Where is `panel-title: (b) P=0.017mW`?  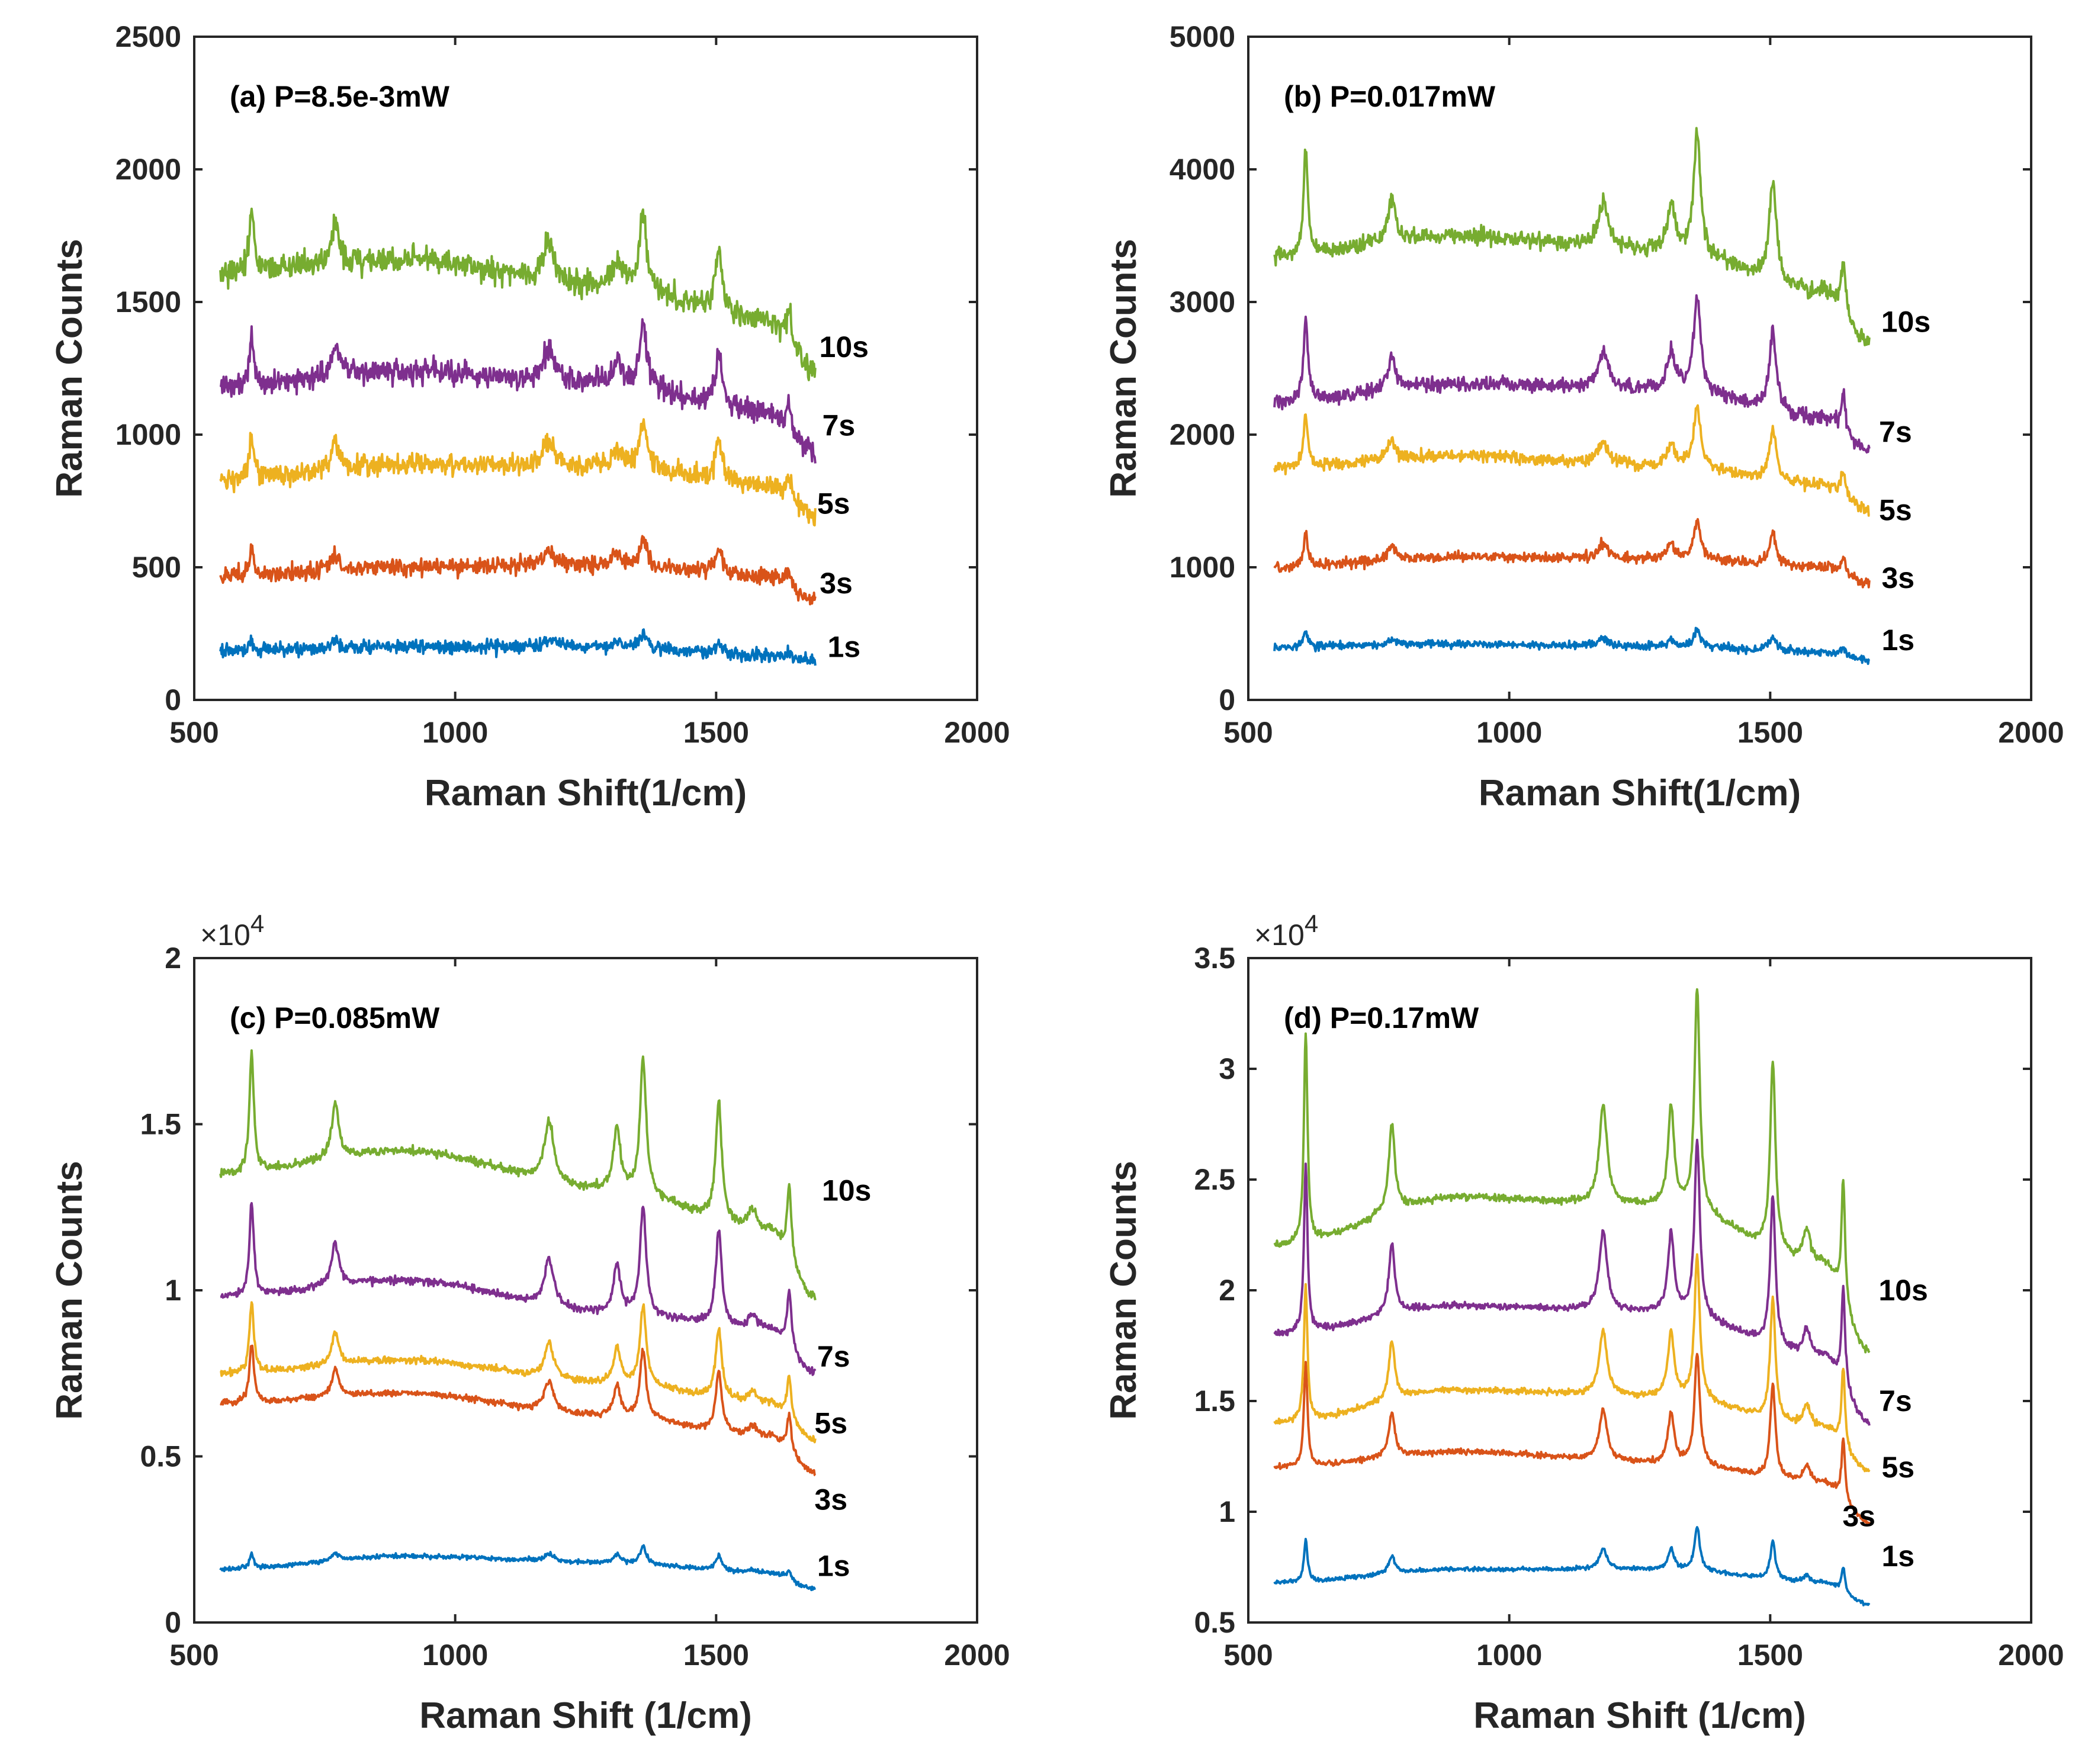 panel-title: (b) P=0.017mW is located at coordinates (1390, 96).